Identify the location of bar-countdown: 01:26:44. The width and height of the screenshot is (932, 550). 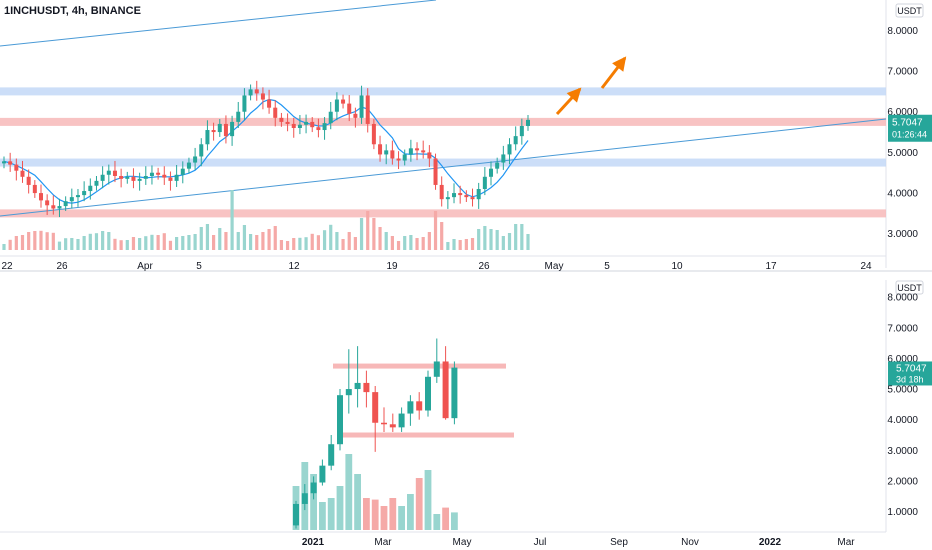
(909, 135).